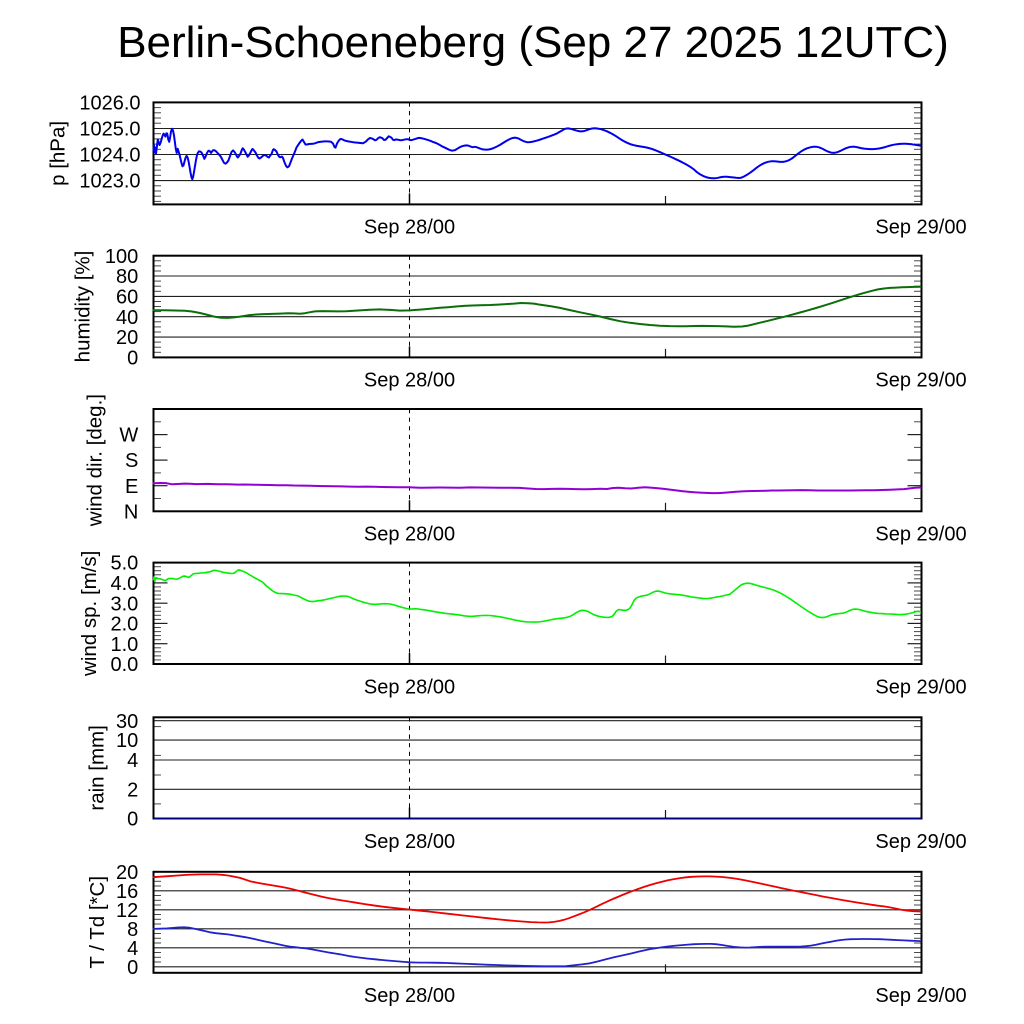  What do you see at coordinates (109, 182) in the screenshot?
I see `svg-text: 1023.0` at bounding box center [109, 182].